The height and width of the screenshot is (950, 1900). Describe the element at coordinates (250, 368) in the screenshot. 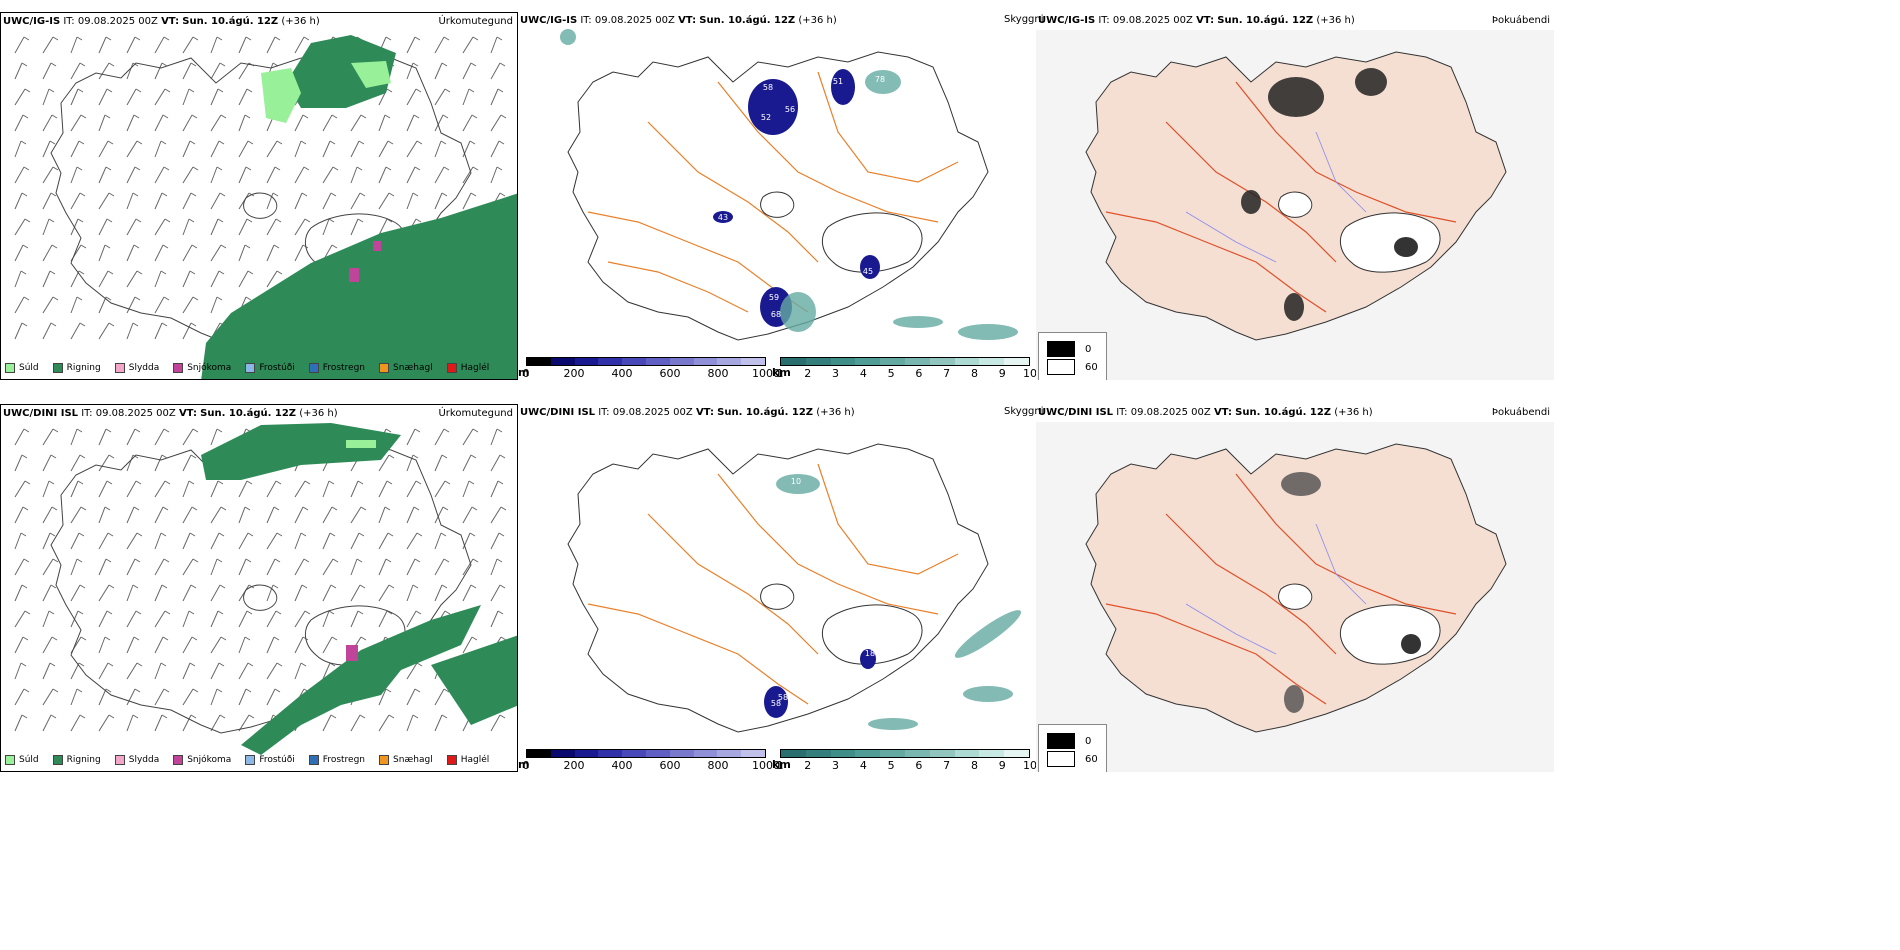

I see `legend-swatch` at that location.